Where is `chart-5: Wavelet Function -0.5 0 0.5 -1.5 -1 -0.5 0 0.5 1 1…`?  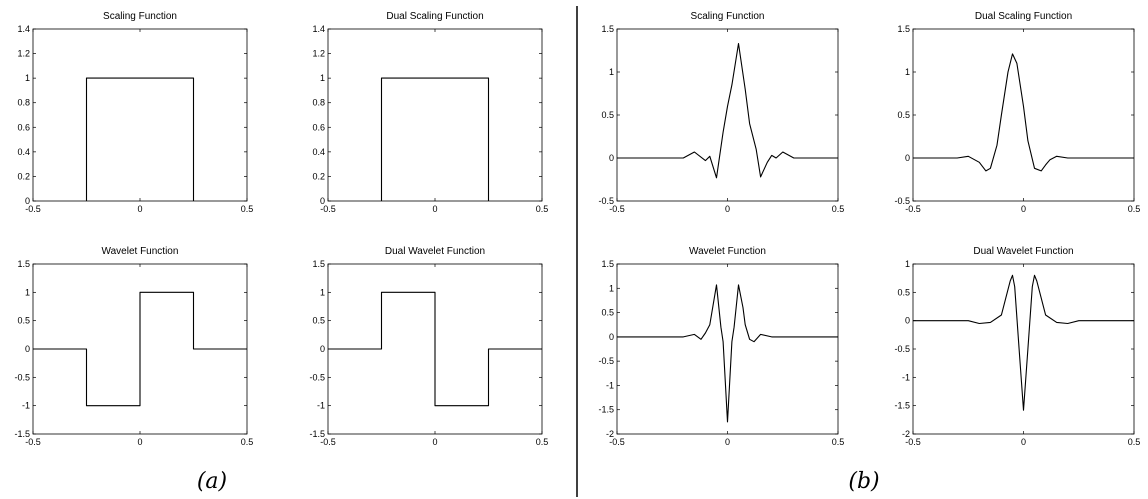
chart-5: Wavelet Function -0.5 0 0.5 -1.5 -1 -0.5 0 0.5 1 1… is located at coordinates (133, 346).